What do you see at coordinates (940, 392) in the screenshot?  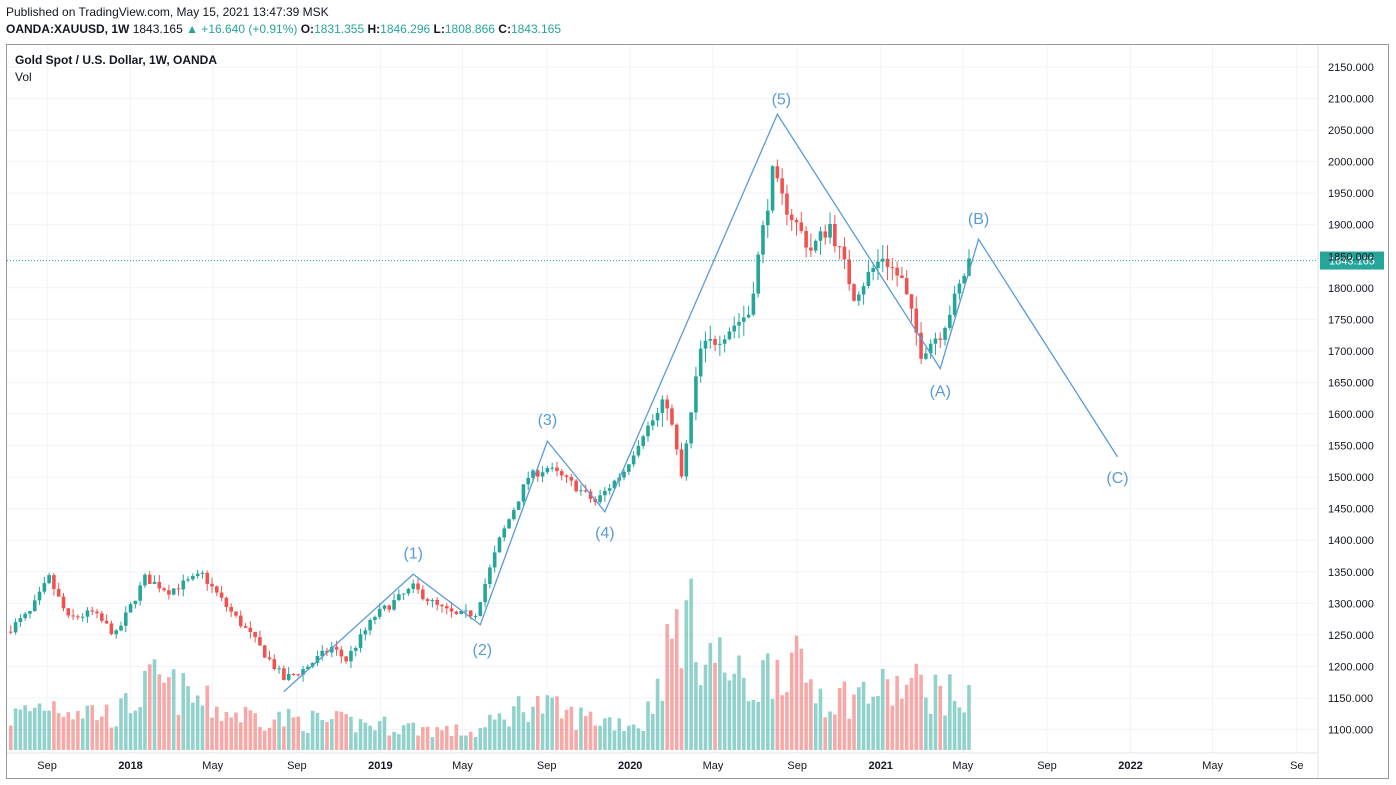 I see `wave-label: (A)` at bounding box center [940, 392].